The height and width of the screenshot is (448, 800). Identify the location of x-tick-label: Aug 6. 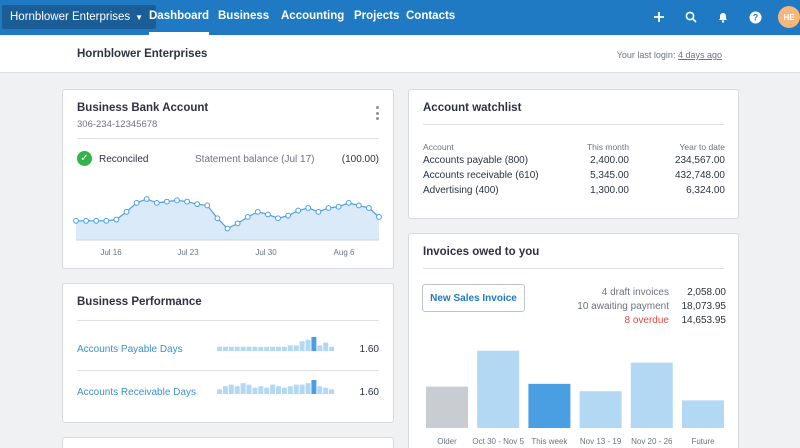
(344, 252).